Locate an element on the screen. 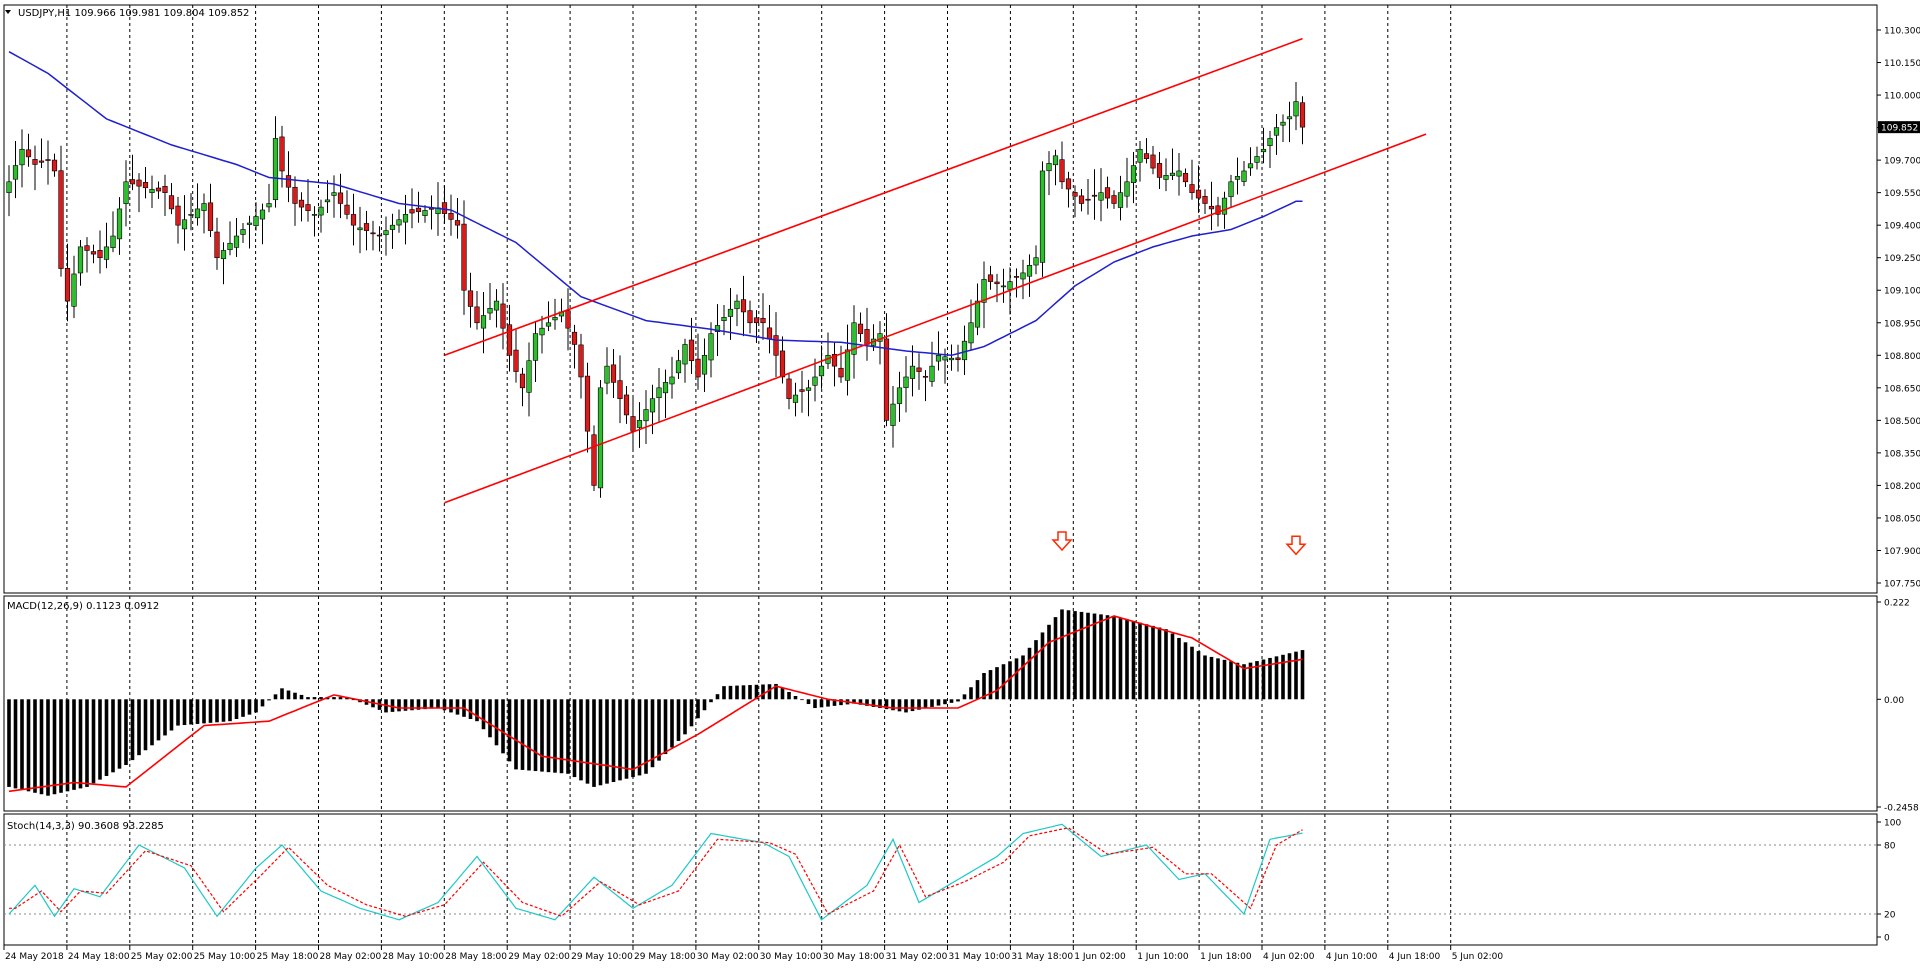 The width and height of the screenshot is (1920, 971). macd-panel is located at coordinates (656, 702).